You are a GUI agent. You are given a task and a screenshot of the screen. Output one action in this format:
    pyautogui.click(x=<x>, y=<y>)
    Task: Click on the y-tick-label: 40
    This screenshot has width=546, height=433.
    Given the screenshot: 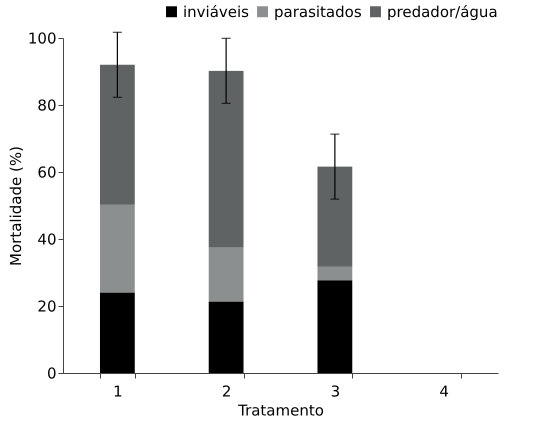 What is the action you would take?
    pyautogui.click(x=46, y=239)
    